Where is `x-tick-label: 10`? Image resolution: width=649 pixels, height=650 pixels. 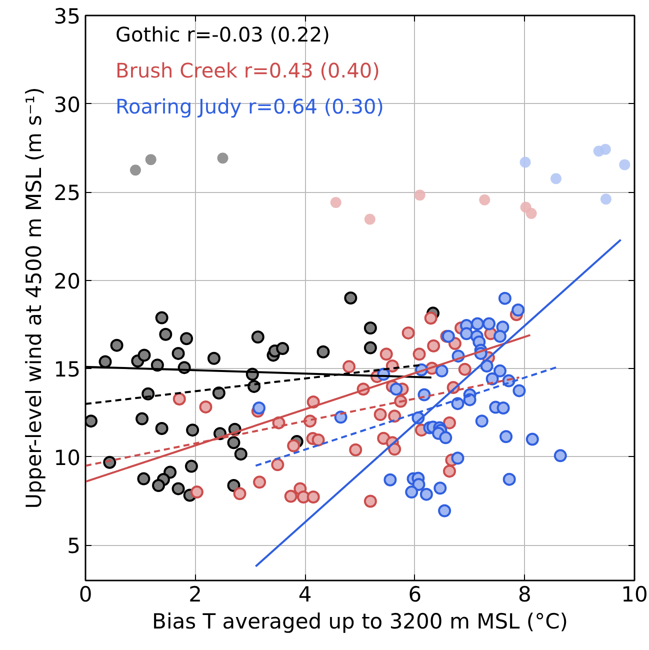
x-tick-label: 10 is located at coordinates (634, 594).